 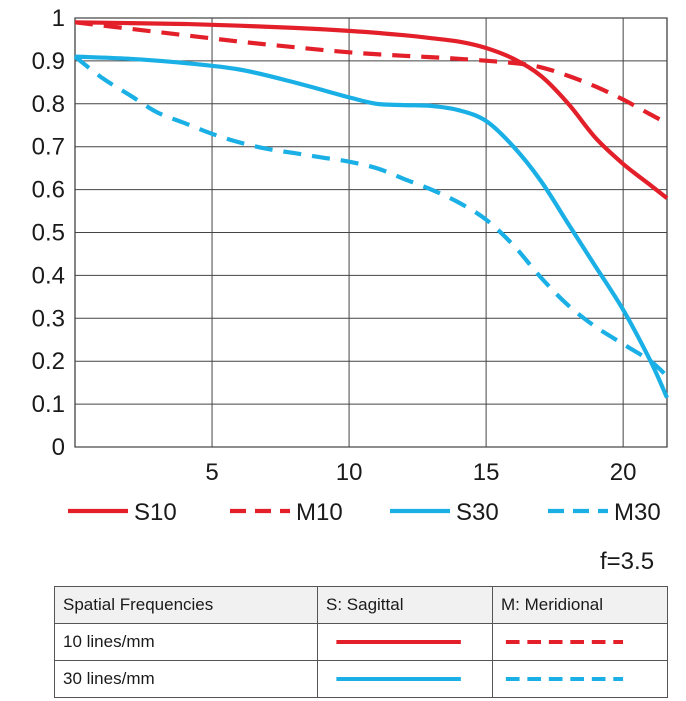 What do you see at coordinates (580, 605) in the screenshot?
I see `key-header-meridional: M: Meridional` at bounding box center [580, 605].